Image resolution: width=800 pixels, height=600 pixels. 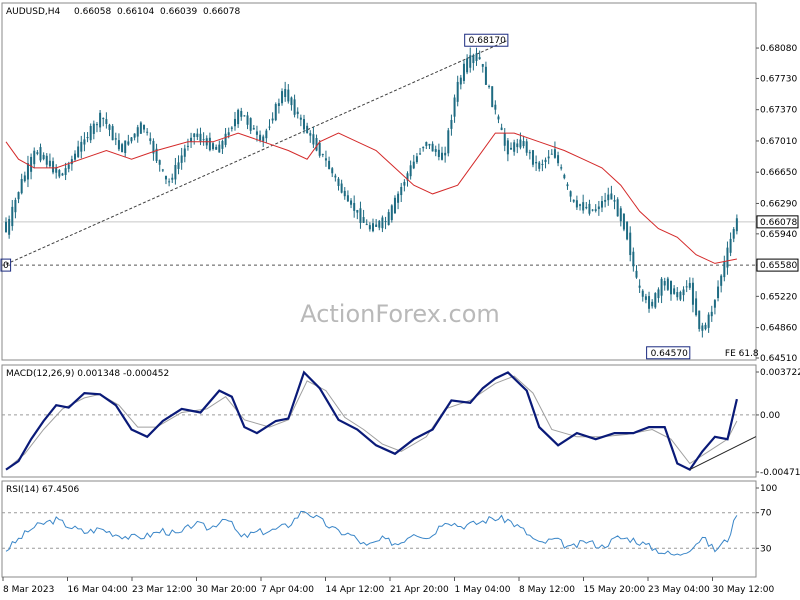 I want to click on rsi-axis-tick-label: 70, so click(x=766, y=514).